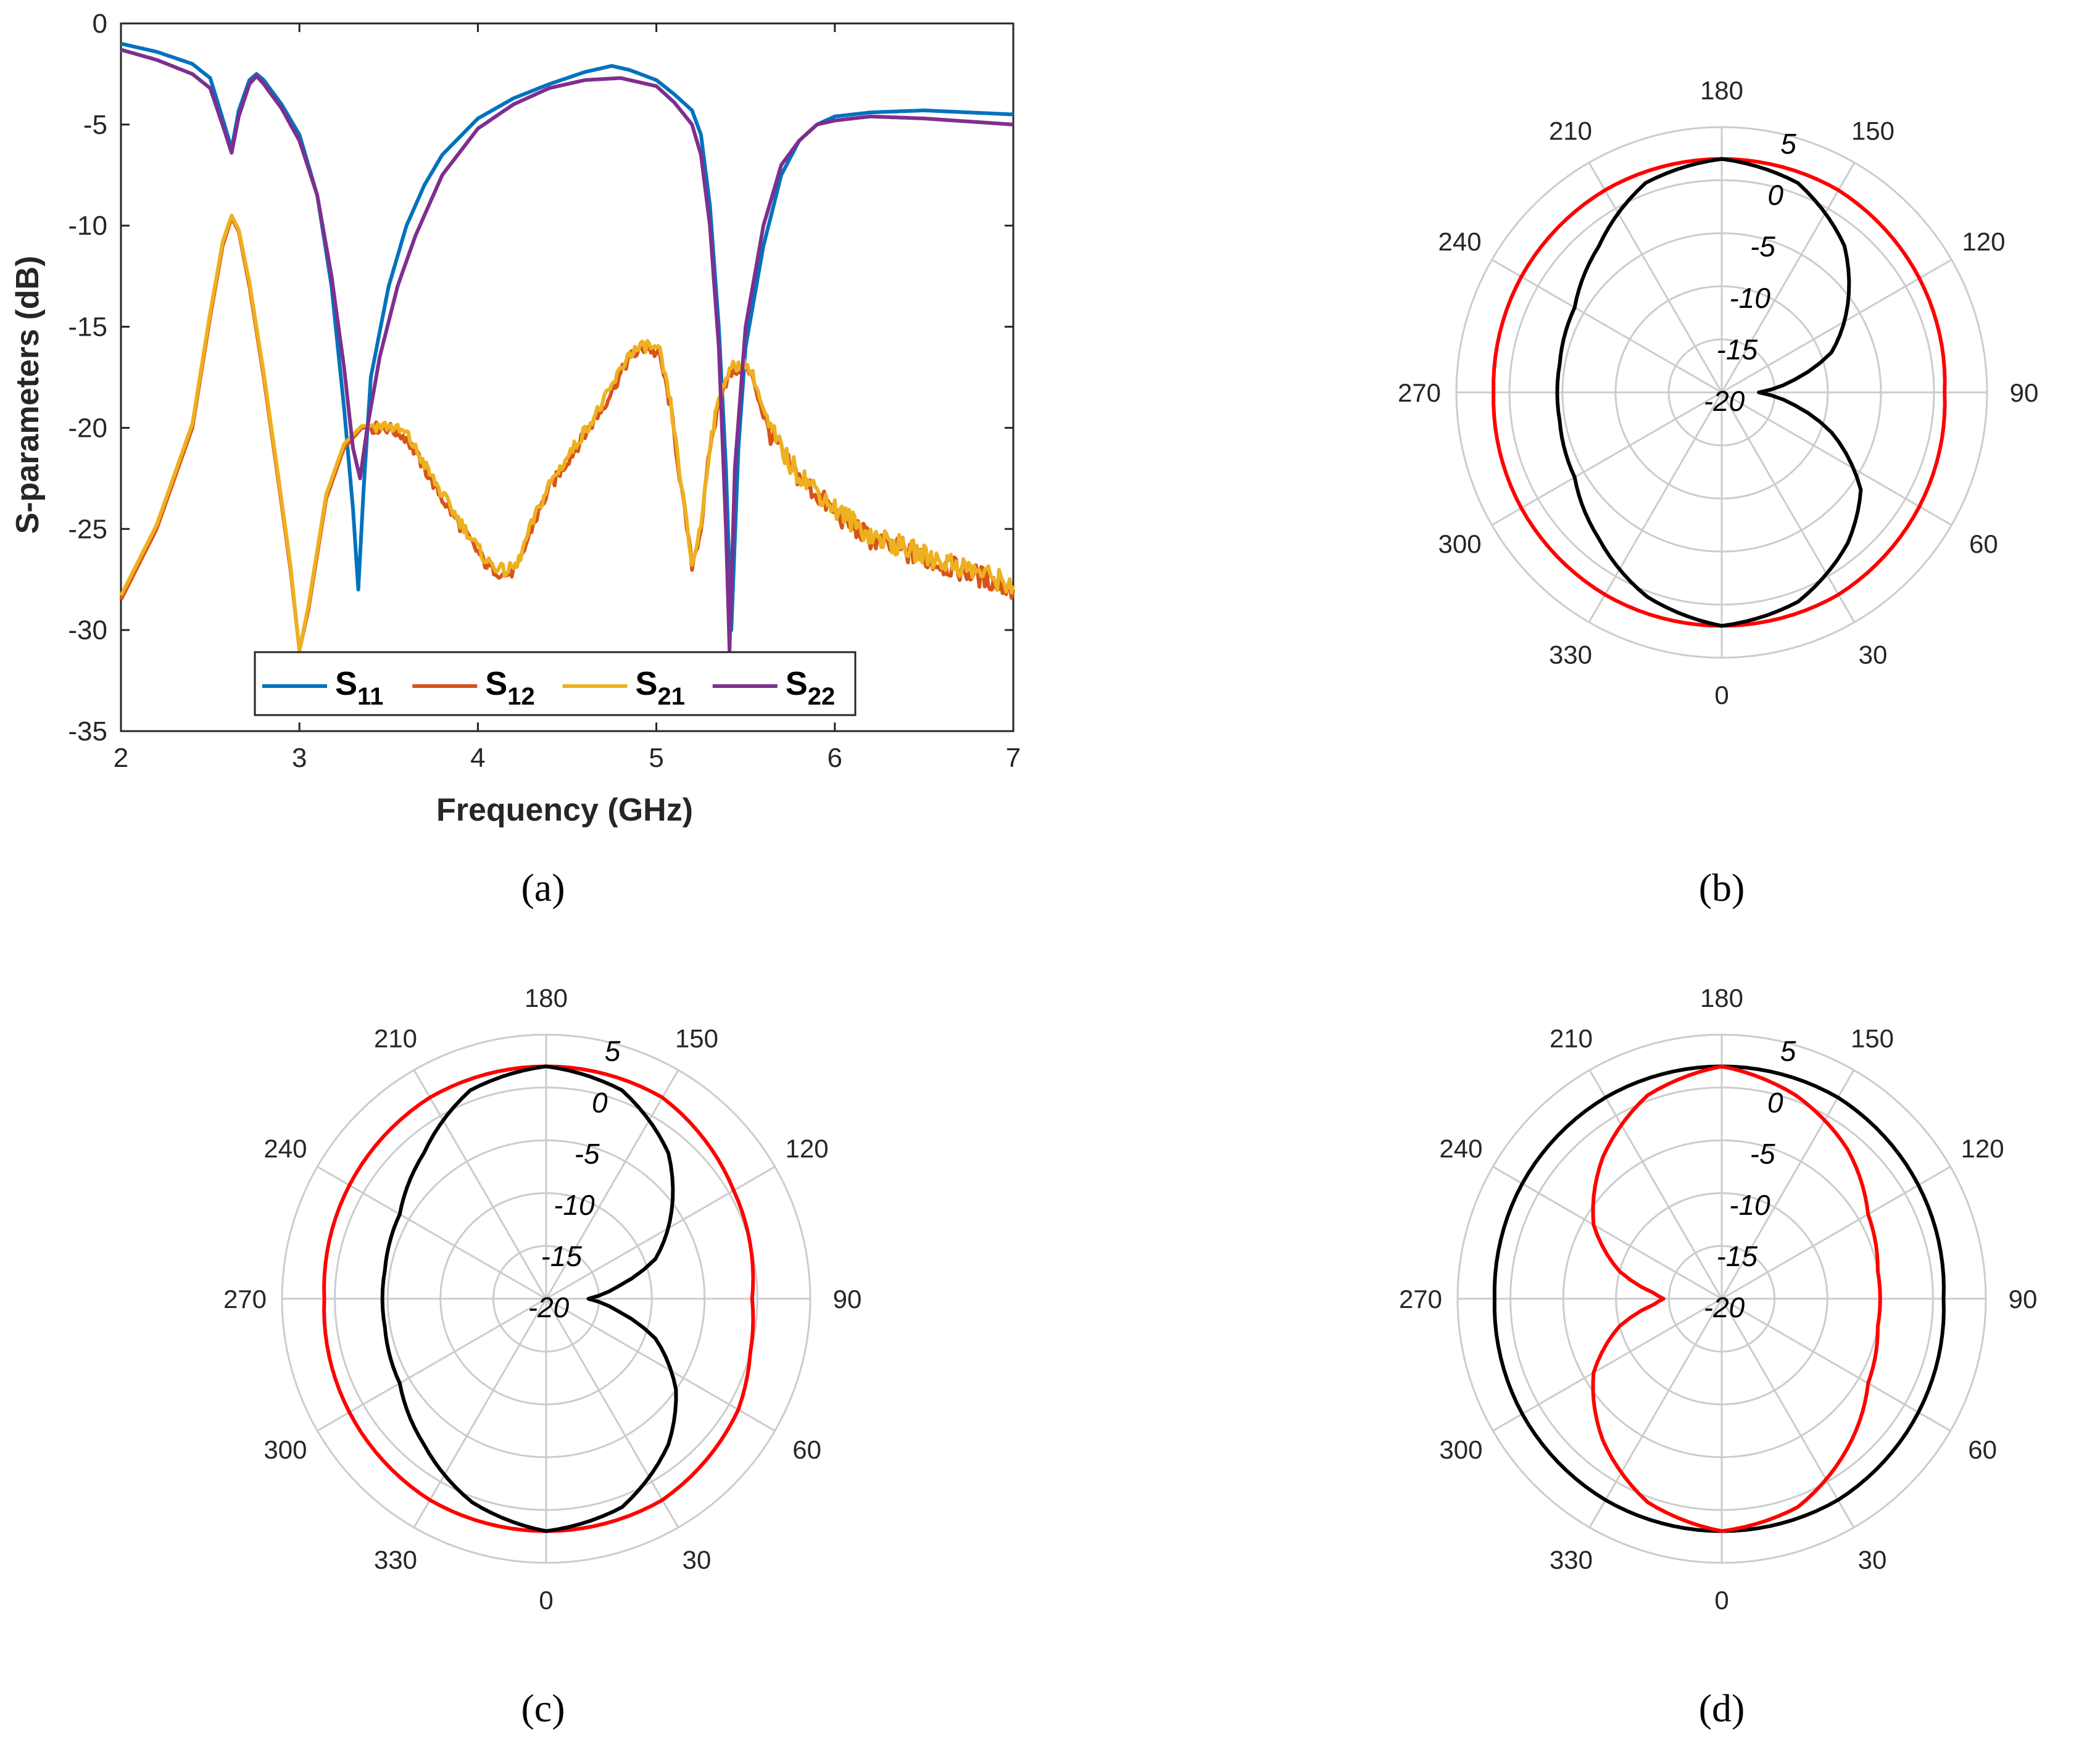 This screenshot has width=2100, height=1751. What do you see at coordinates (100, 24) in the screenshot?
I see `y-tick-label: 0` at bounding box center [100, 24].